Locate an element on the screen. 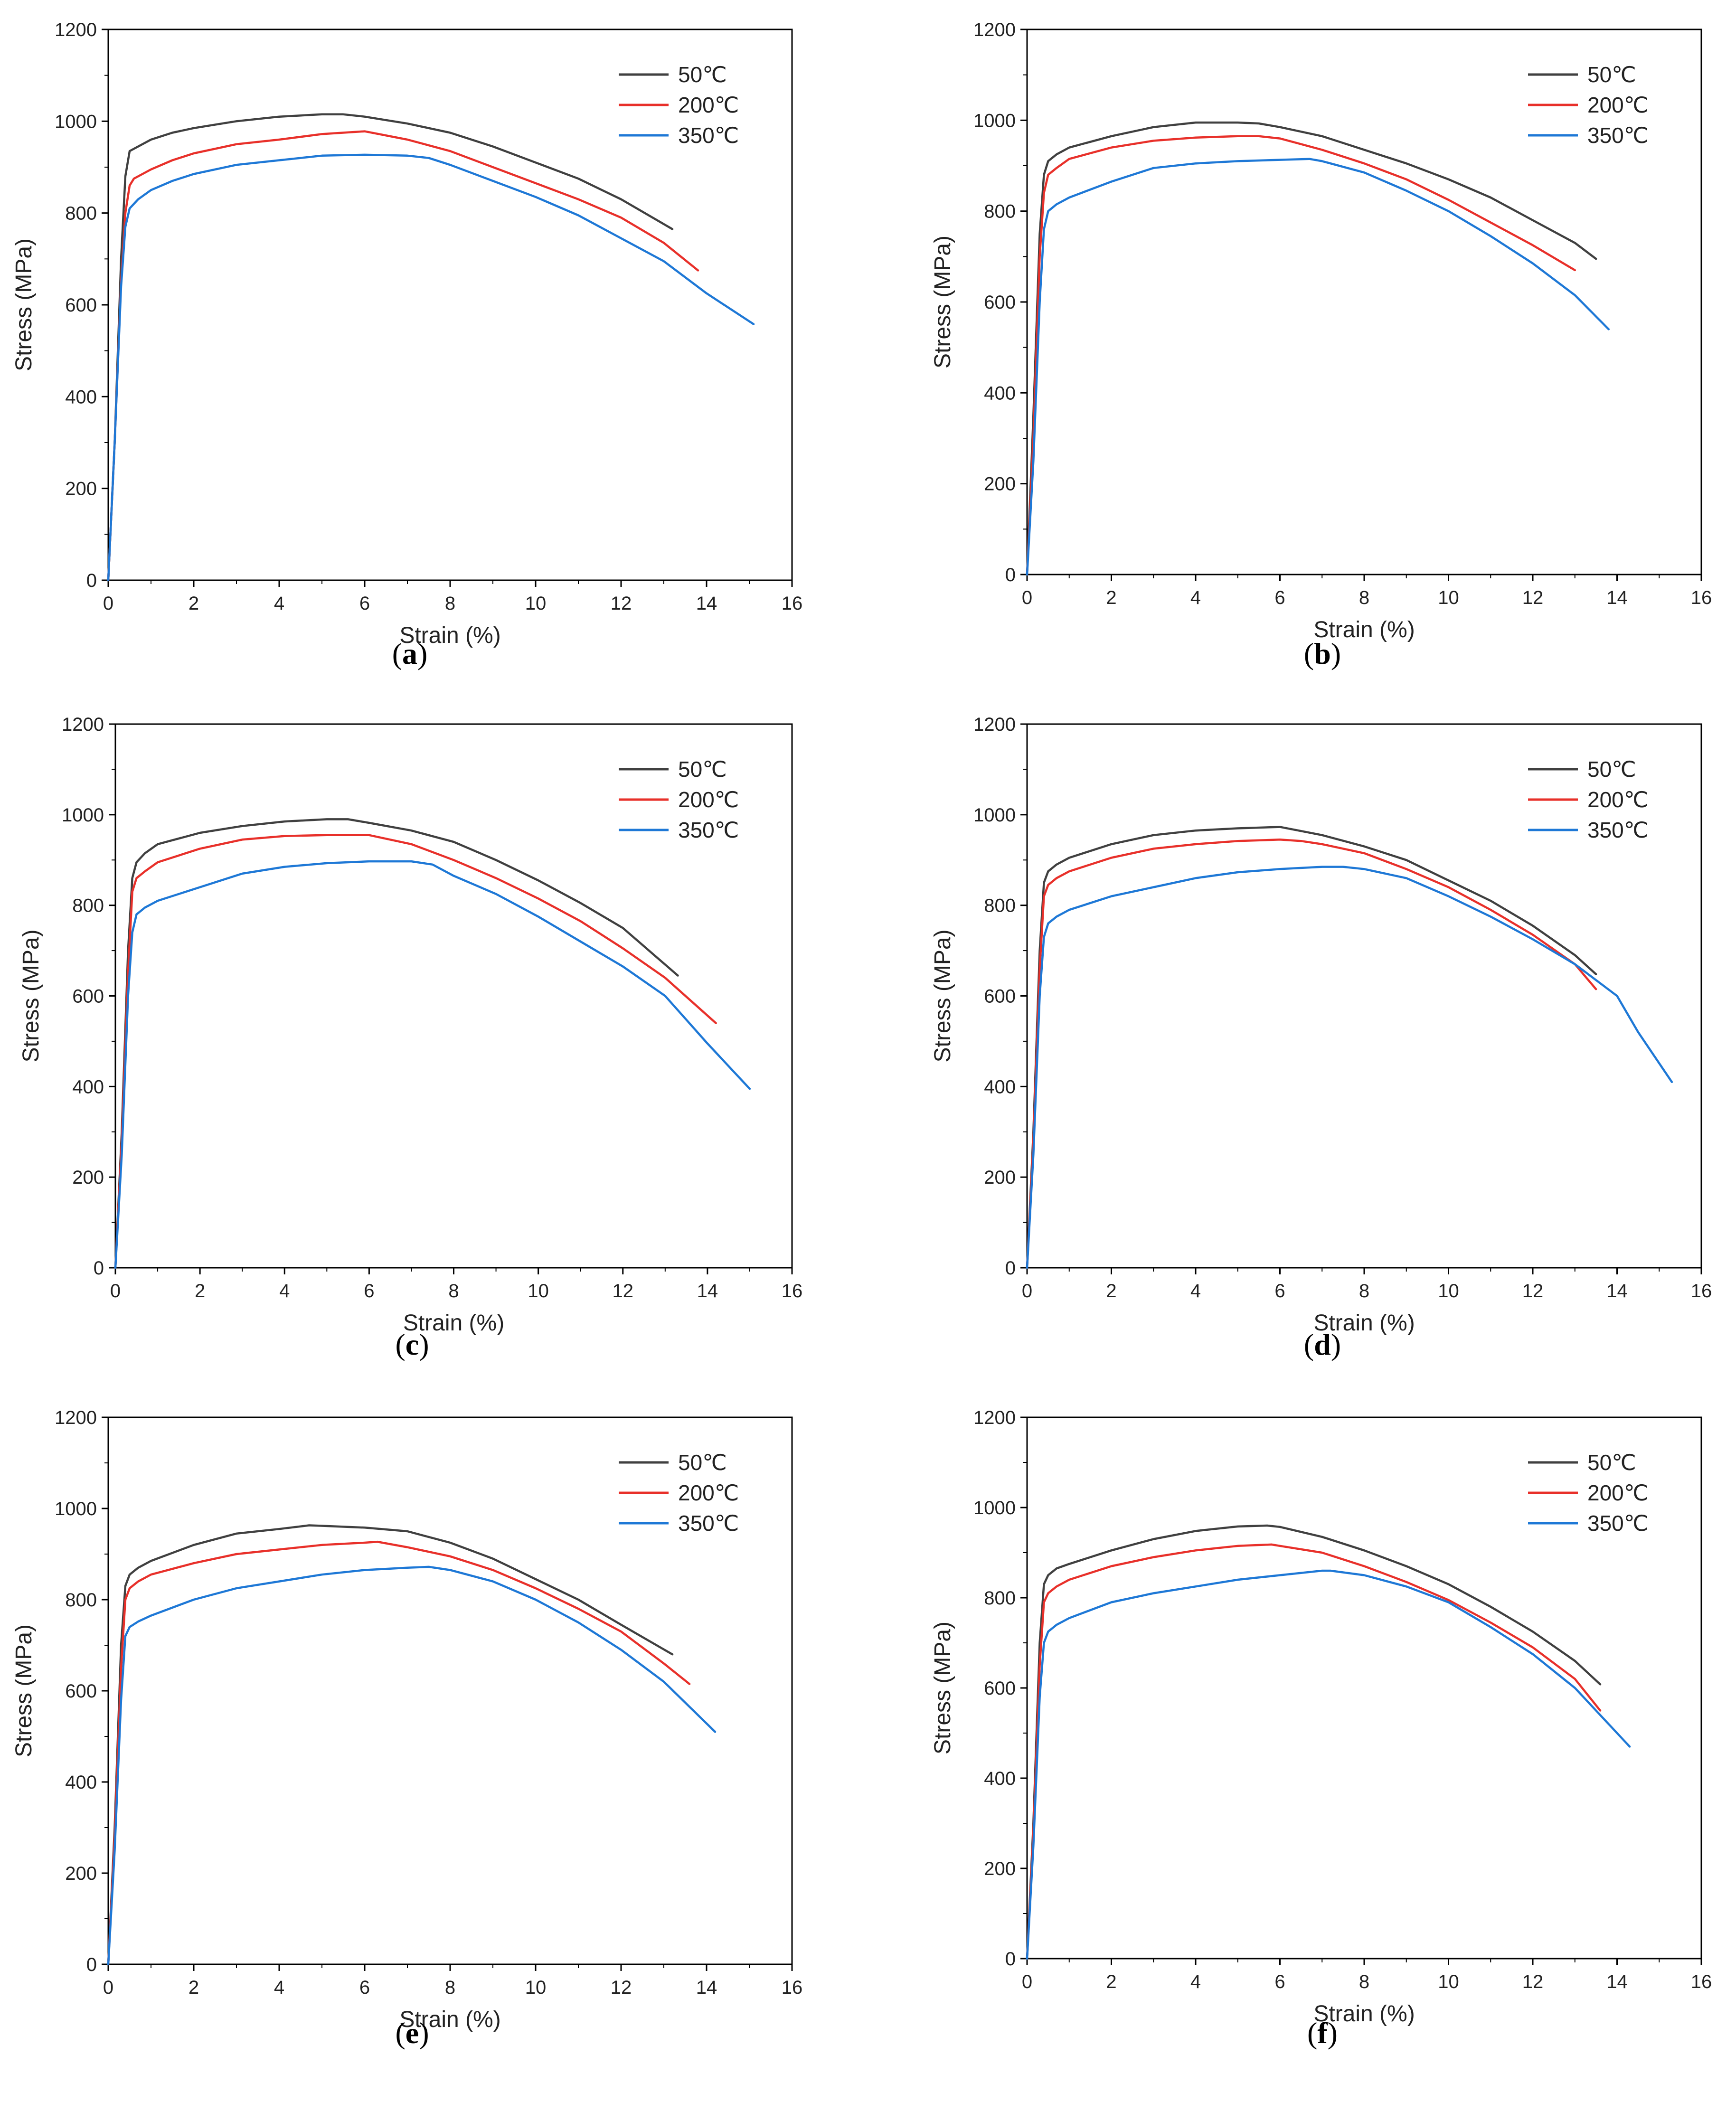 Image resolution: width=1736 pixels, height=2102 pixels. panel-caption-c: (c) is located at coordinates (412, 1344).